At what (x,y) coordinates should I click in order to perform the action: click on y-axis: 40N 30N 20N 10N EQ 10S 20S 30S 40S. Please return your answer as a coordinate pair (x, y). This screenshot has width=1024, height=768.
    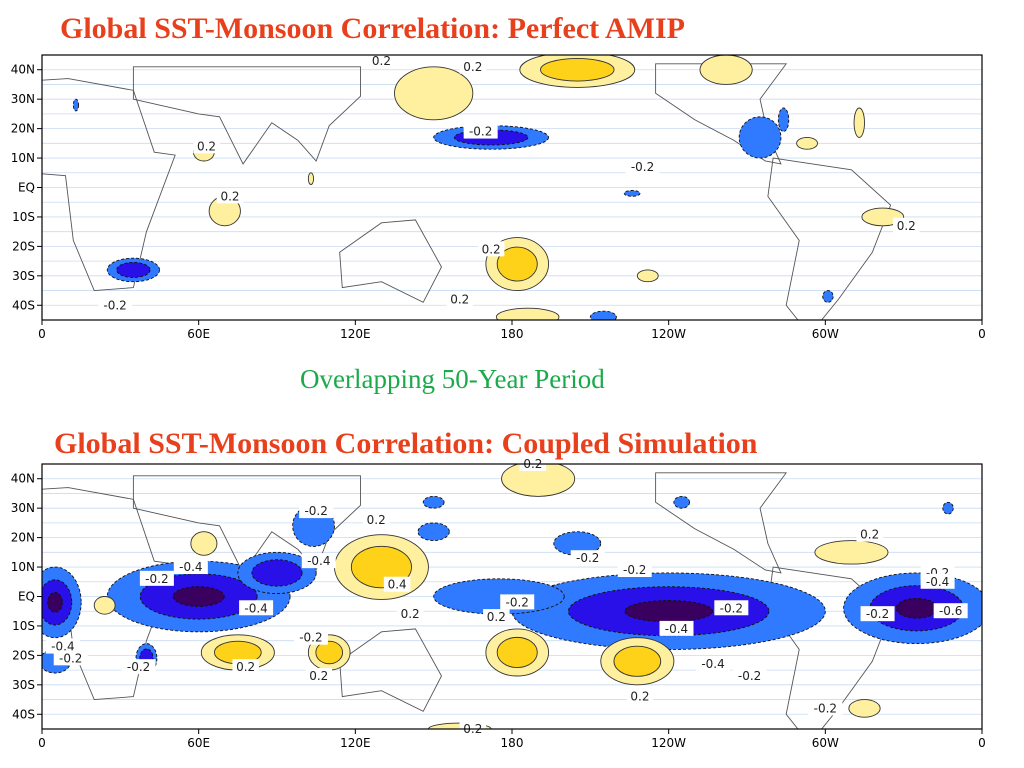
    Looking at the image, I should click on (26, 596).